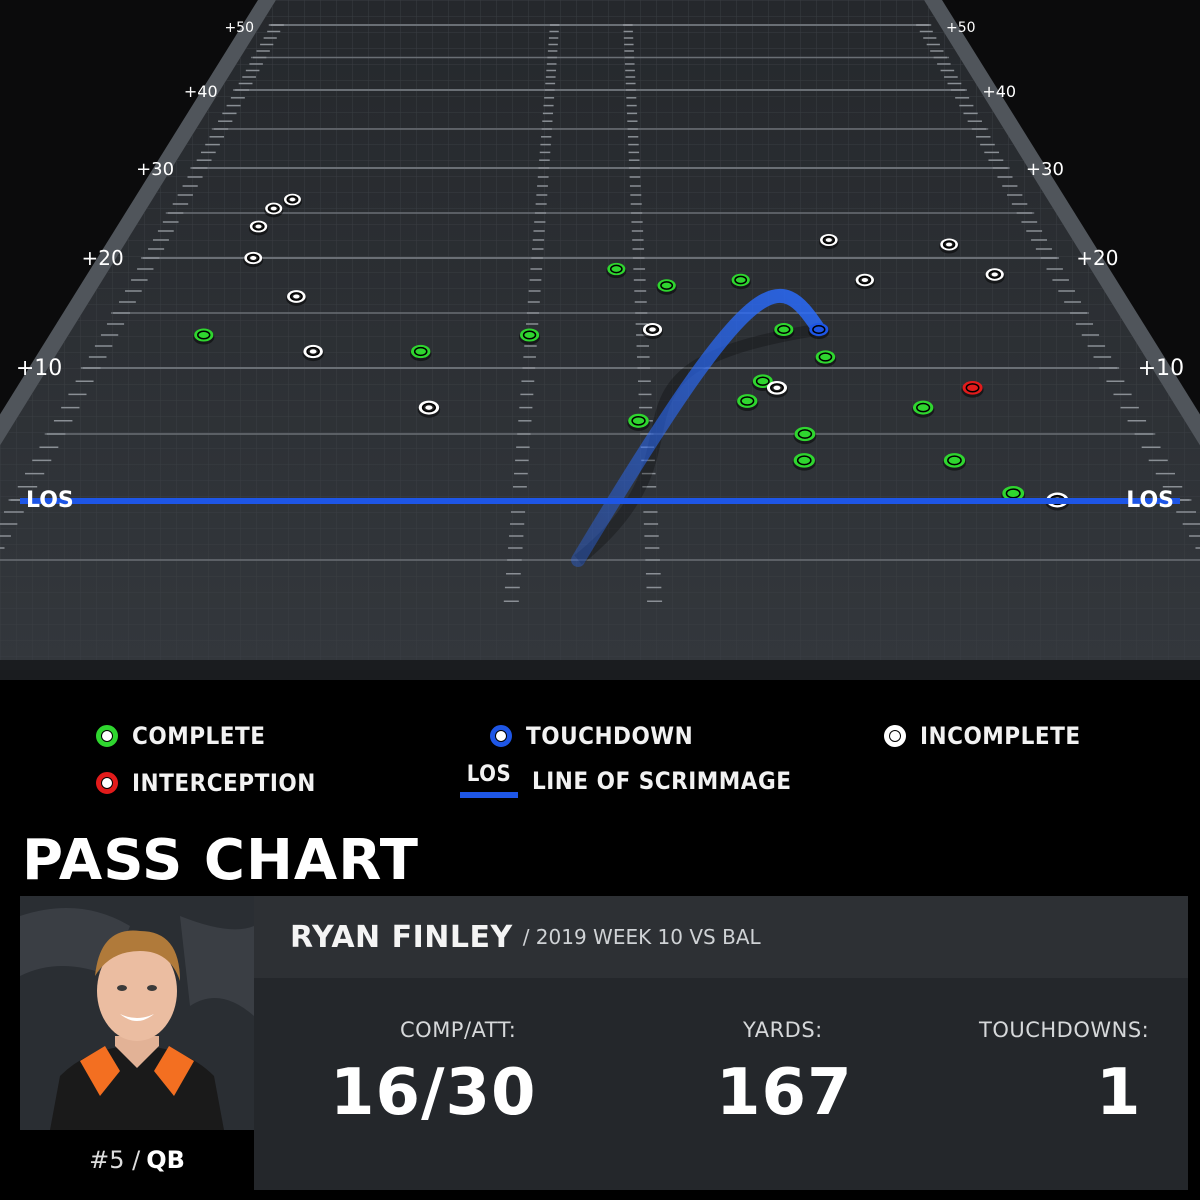  What do you see at coordinates (239, 28) in the screenshot?
I see `yard-marker-left: +50` at bounding box center [239, 28].